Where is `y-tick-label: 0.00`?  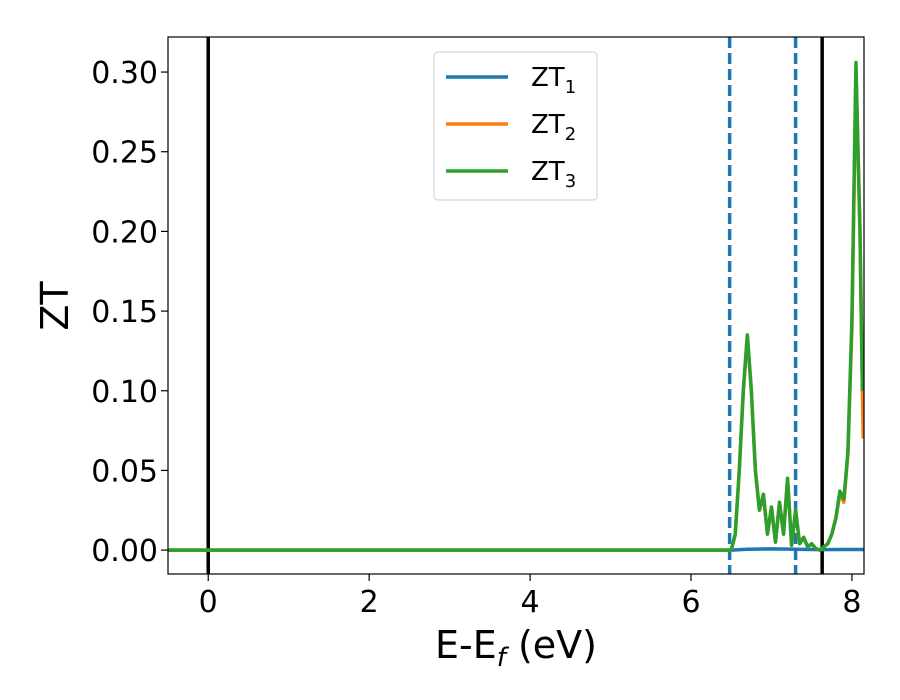
y-tick-label: 0.00 is located at coordinates (124, 551).